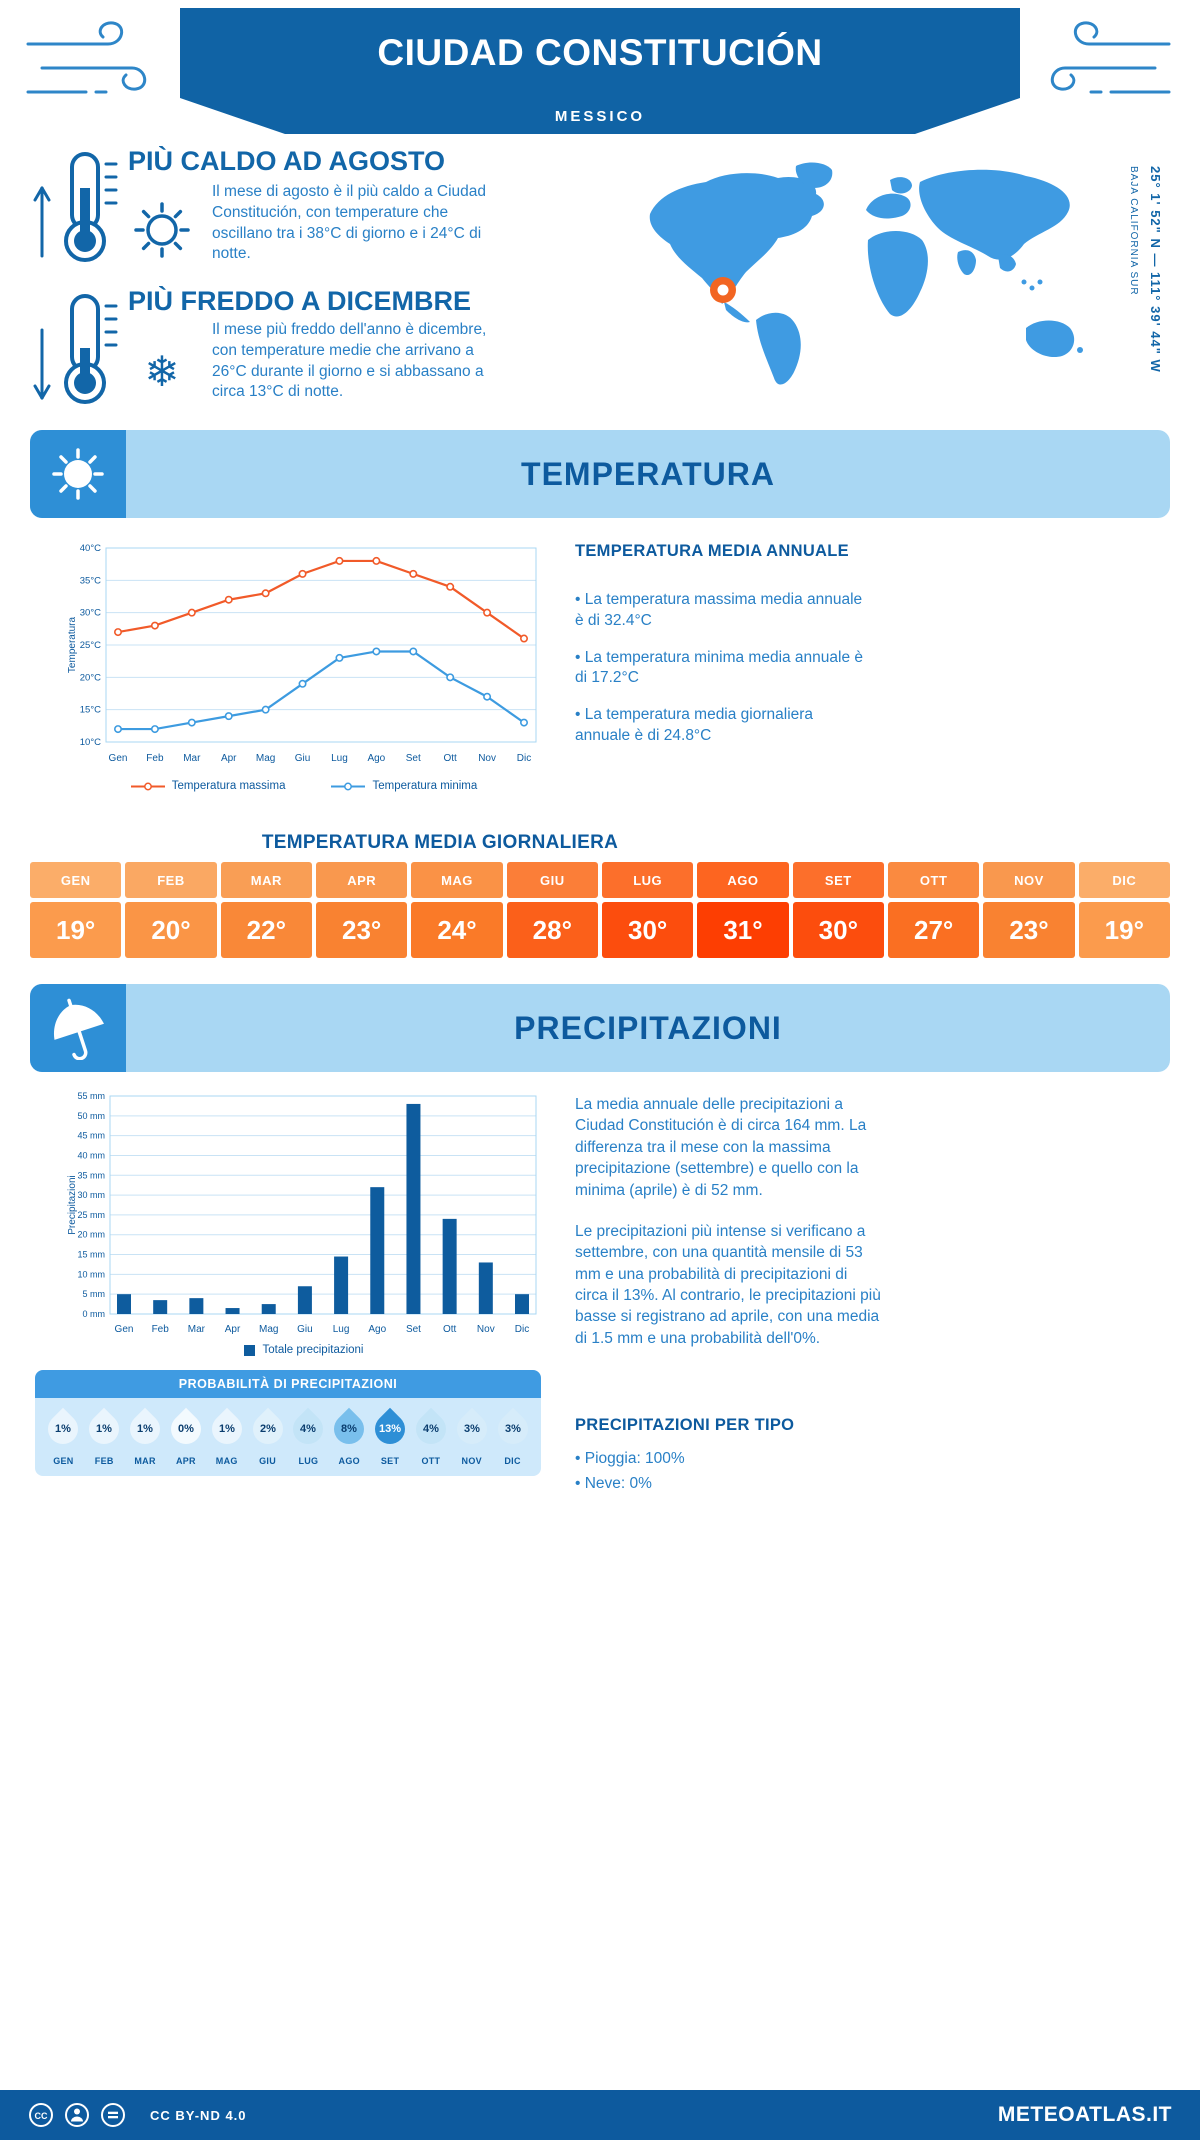 The height and width of the screenshot is (2140, 1200). I want to click on header-subtitle-ribbon: MESSICO, so click(600, 116).